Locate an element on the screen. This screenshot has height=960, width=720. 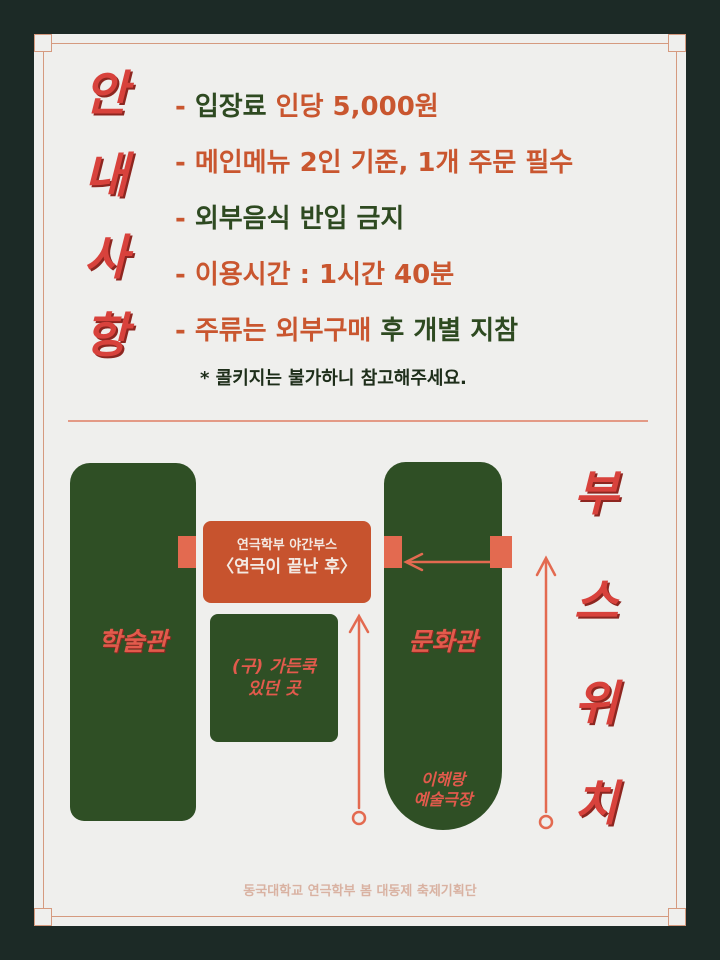
notice-title-char: 항 is located at coordinates (106, 336).